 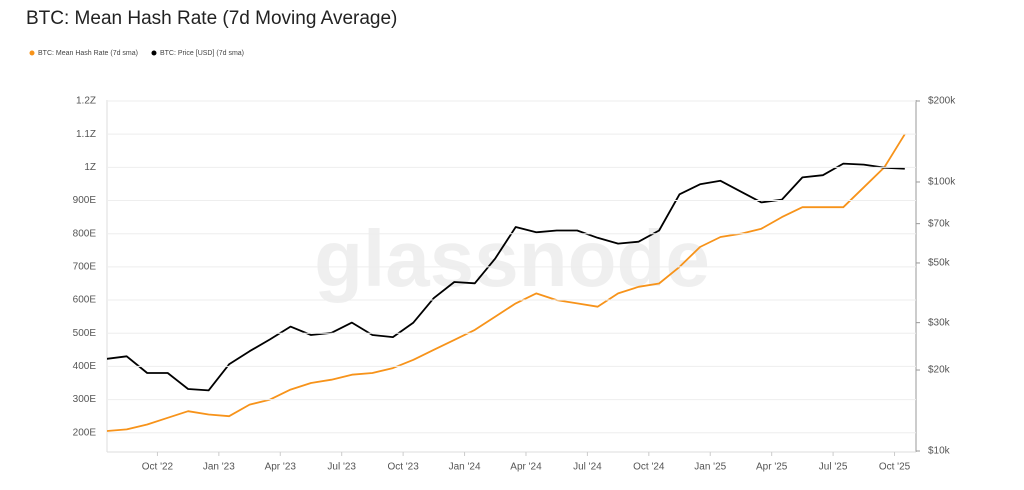 What do you see at coordinates (281, 467) in the screenshot?
I see `x-tick-label: Apr '23` at bounding box center [281, 467].